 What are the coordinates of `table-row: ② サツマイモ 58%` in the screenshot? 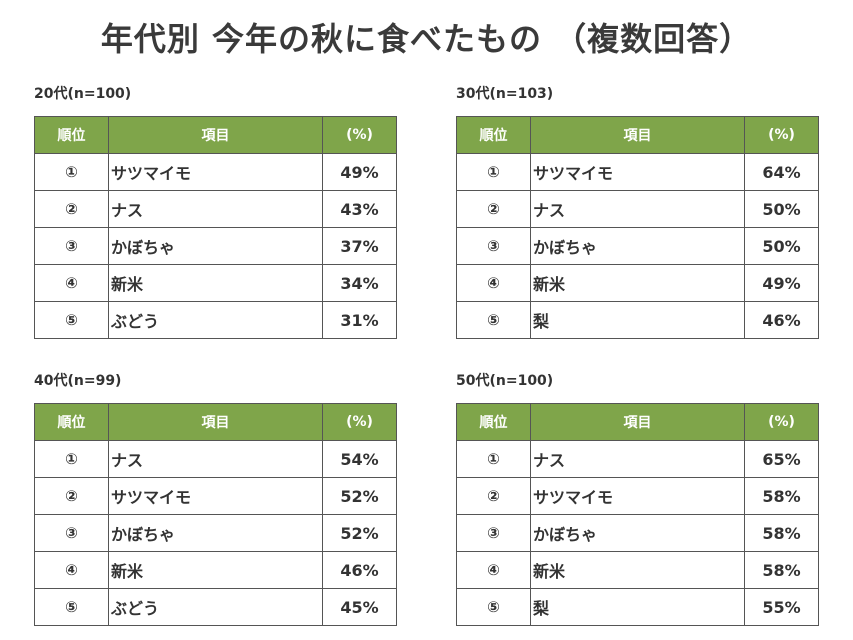 It's located at (637, 496).